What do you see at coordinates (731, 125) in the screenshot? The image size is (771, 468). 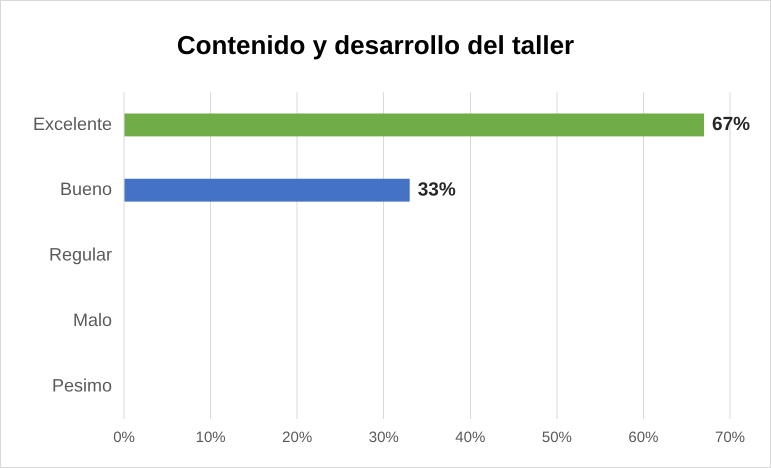 I see `data-label: 67%` at bounding box center [731, 125].